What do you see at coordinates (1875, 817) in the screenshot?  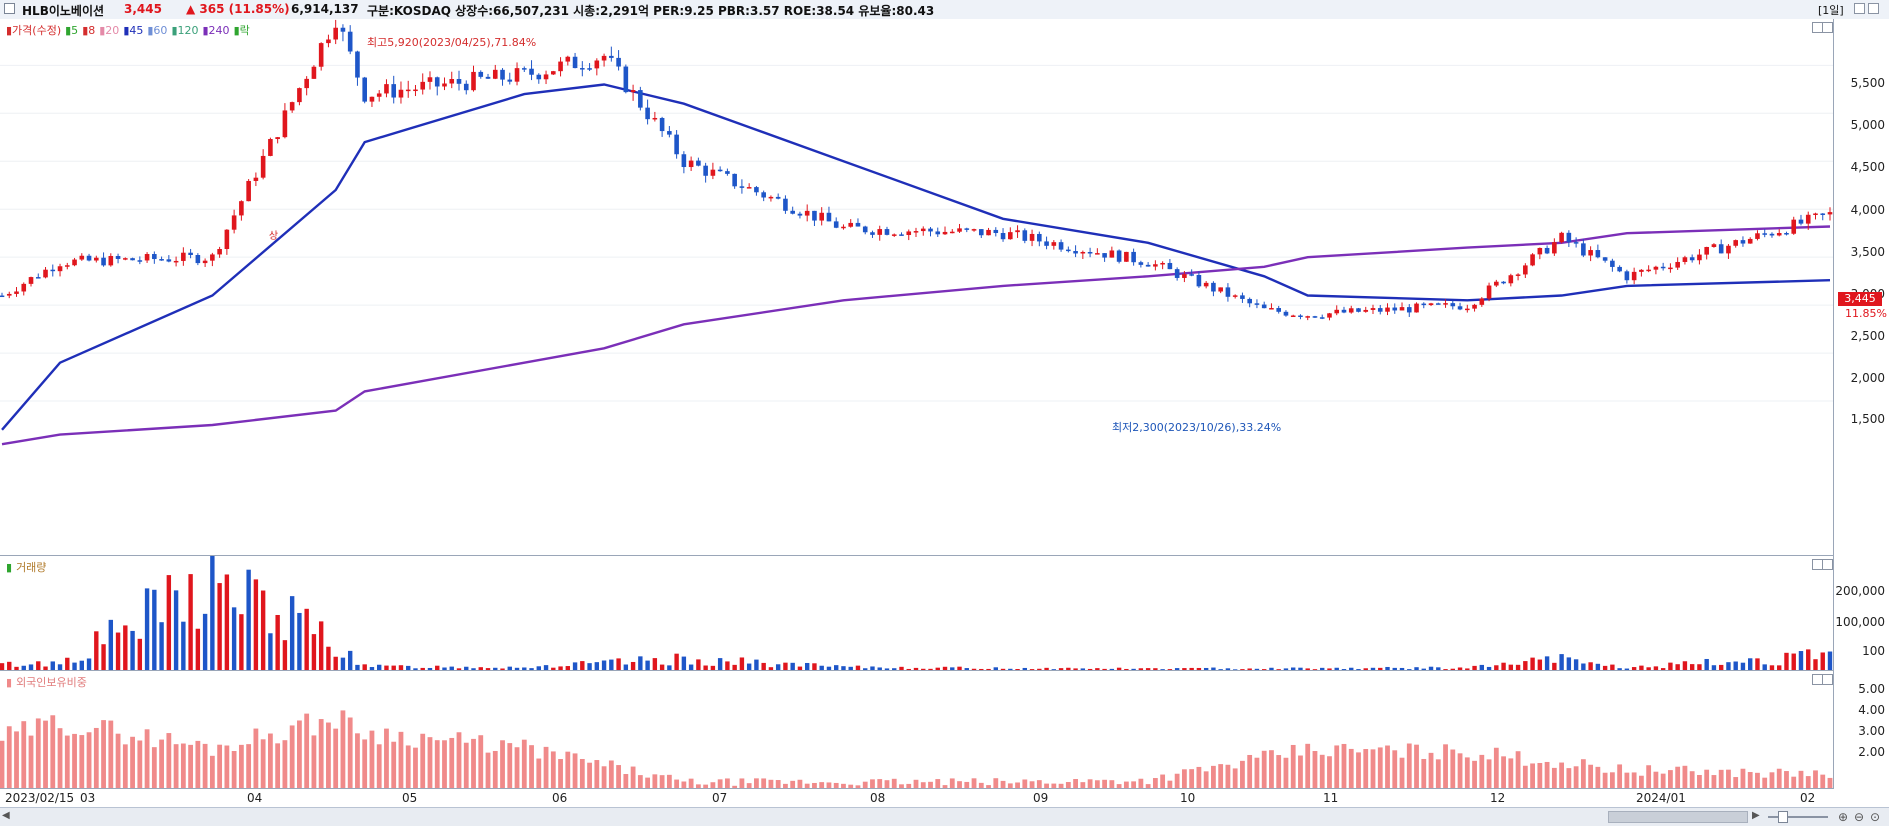 I see `zoom-reset-icon: ⊙` at bounding box center [1875, 817].